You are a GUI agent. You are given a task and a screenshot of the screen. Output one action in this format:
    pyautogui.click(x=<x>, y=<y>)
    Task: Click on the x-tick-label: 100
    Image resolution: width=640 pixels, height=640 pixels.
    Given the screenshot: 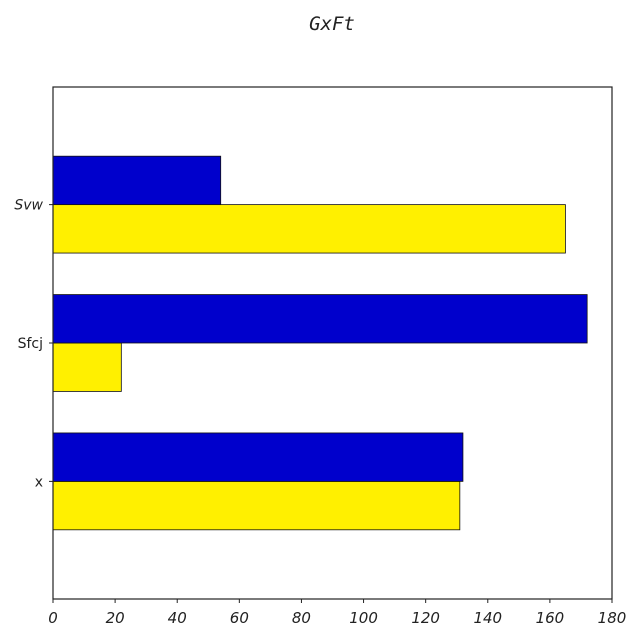 What is the action you would take?
    pyautogui.click(x=363, y=618)
    